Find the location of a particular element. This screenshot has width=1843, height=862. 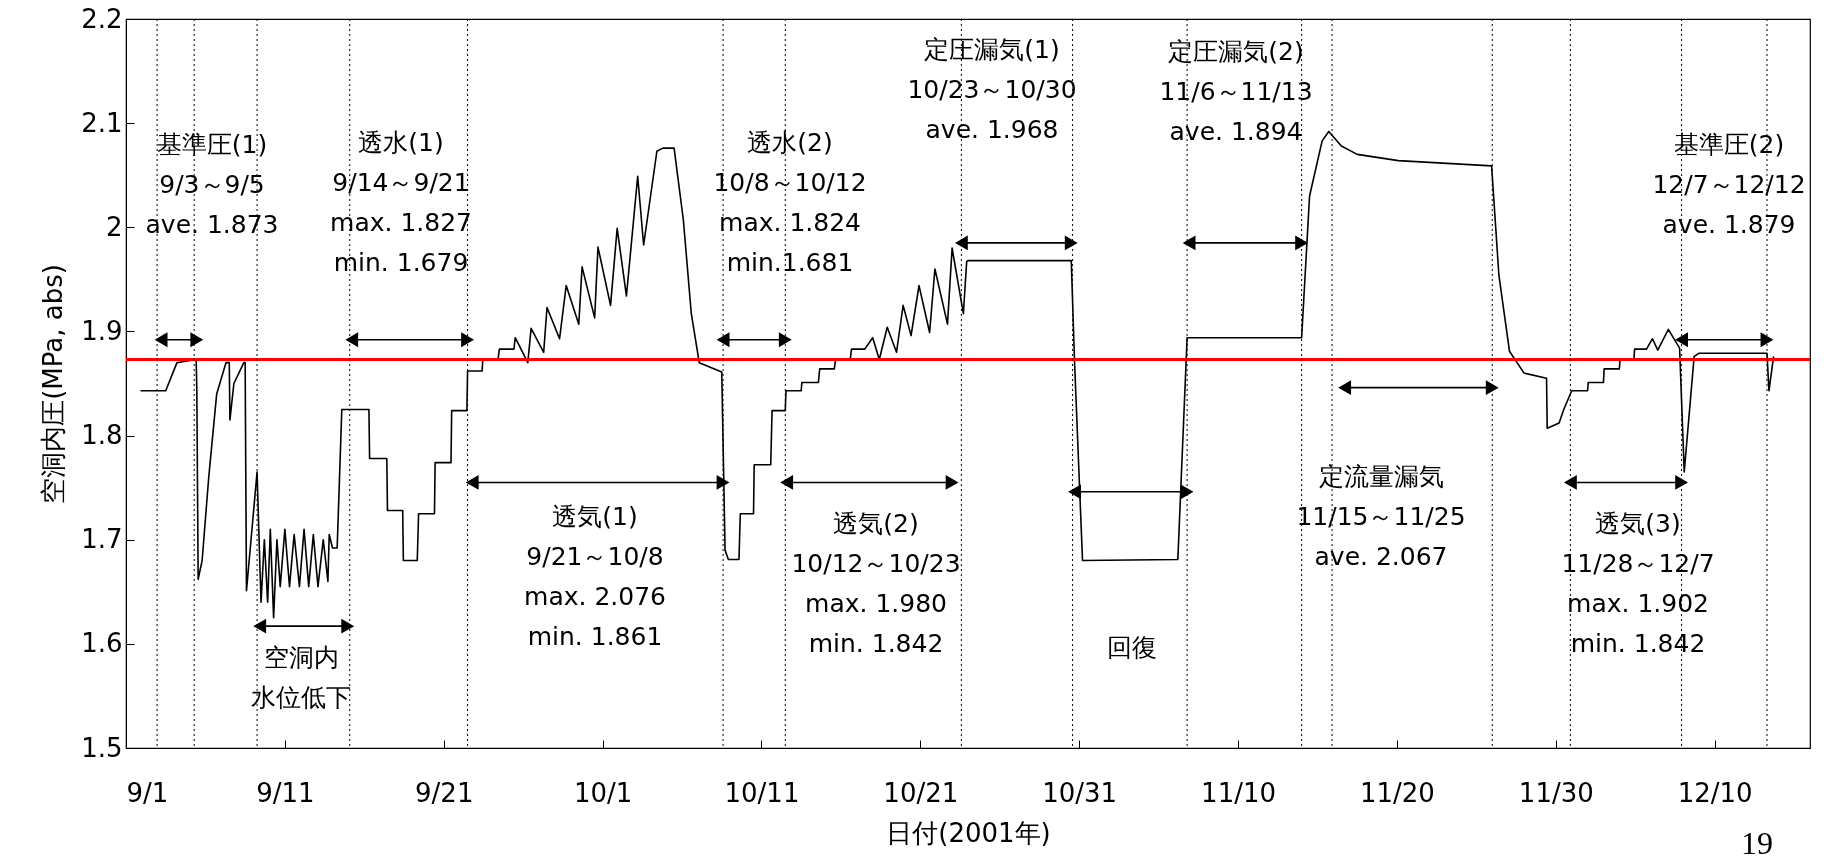

x-axis-title: 日付(2001年) is located at coordinates (968, 832).